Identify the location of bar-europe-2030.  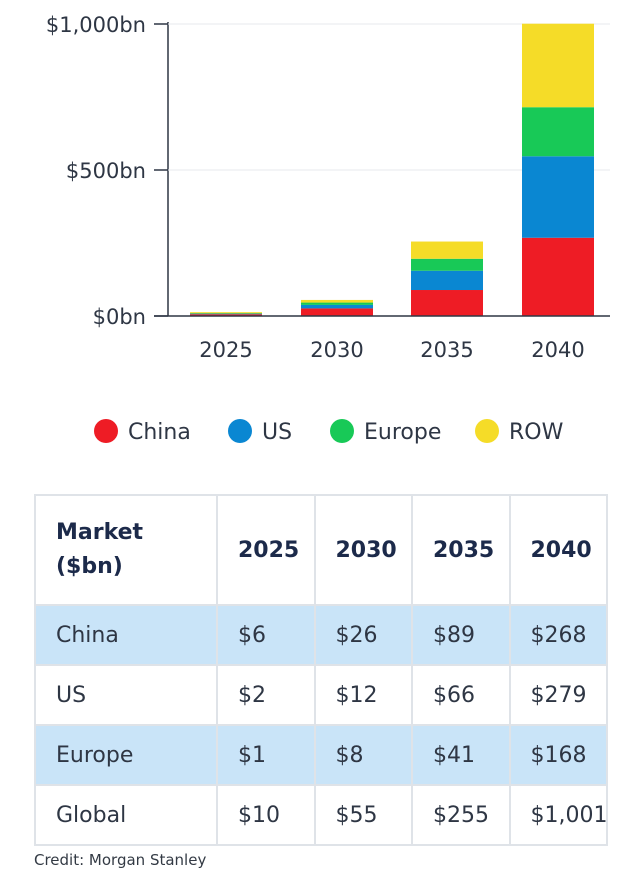
(337, 303).